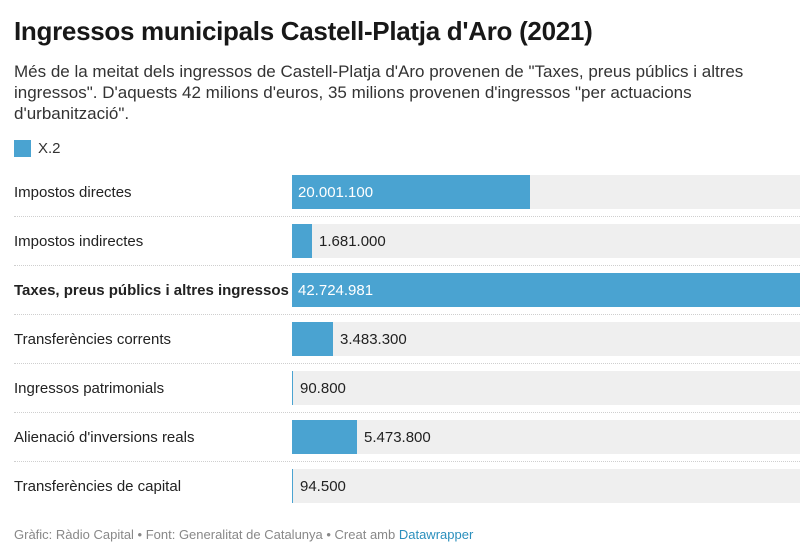 The height and width of the screenshot is (557, 800). I want to click on category-label: Taxes, preus públics i altres ingressos, so click(151, 290).